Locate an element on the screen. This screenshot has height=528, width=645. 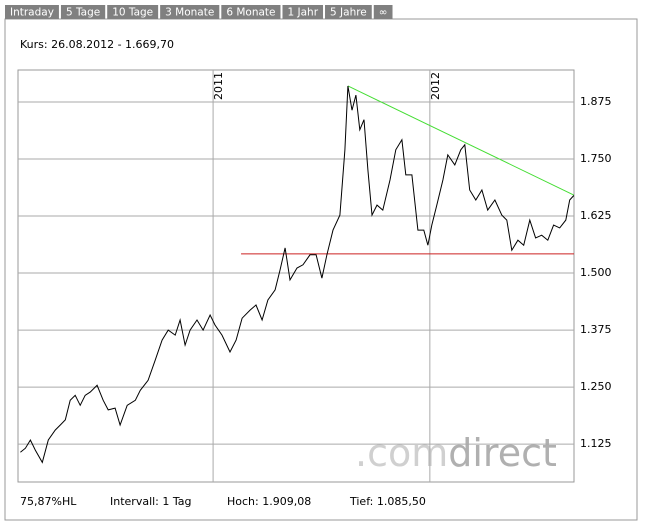
tab-label: 5 Tage is located at coordinates (83, 13).